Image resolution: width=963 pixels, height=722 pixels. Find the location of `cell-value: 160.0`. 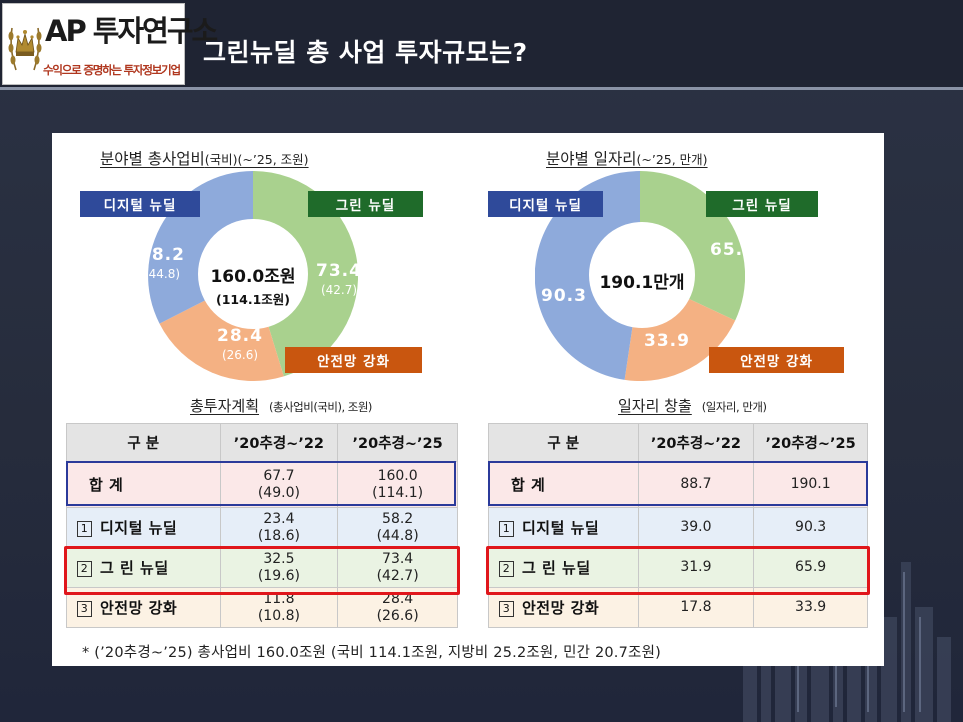

cell-value: 160.0 is located at coordinates (397, 475).